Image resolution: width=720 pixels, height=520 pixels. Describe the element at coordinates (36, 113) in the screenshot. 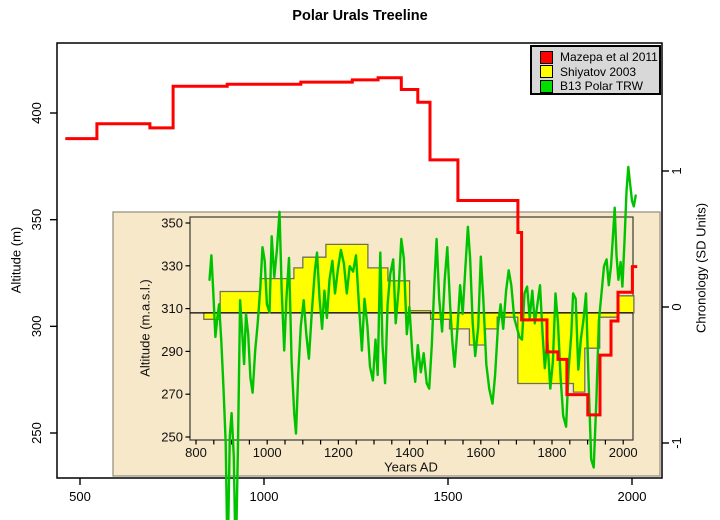

I see `left-axis-tick-label: 400` at that location.